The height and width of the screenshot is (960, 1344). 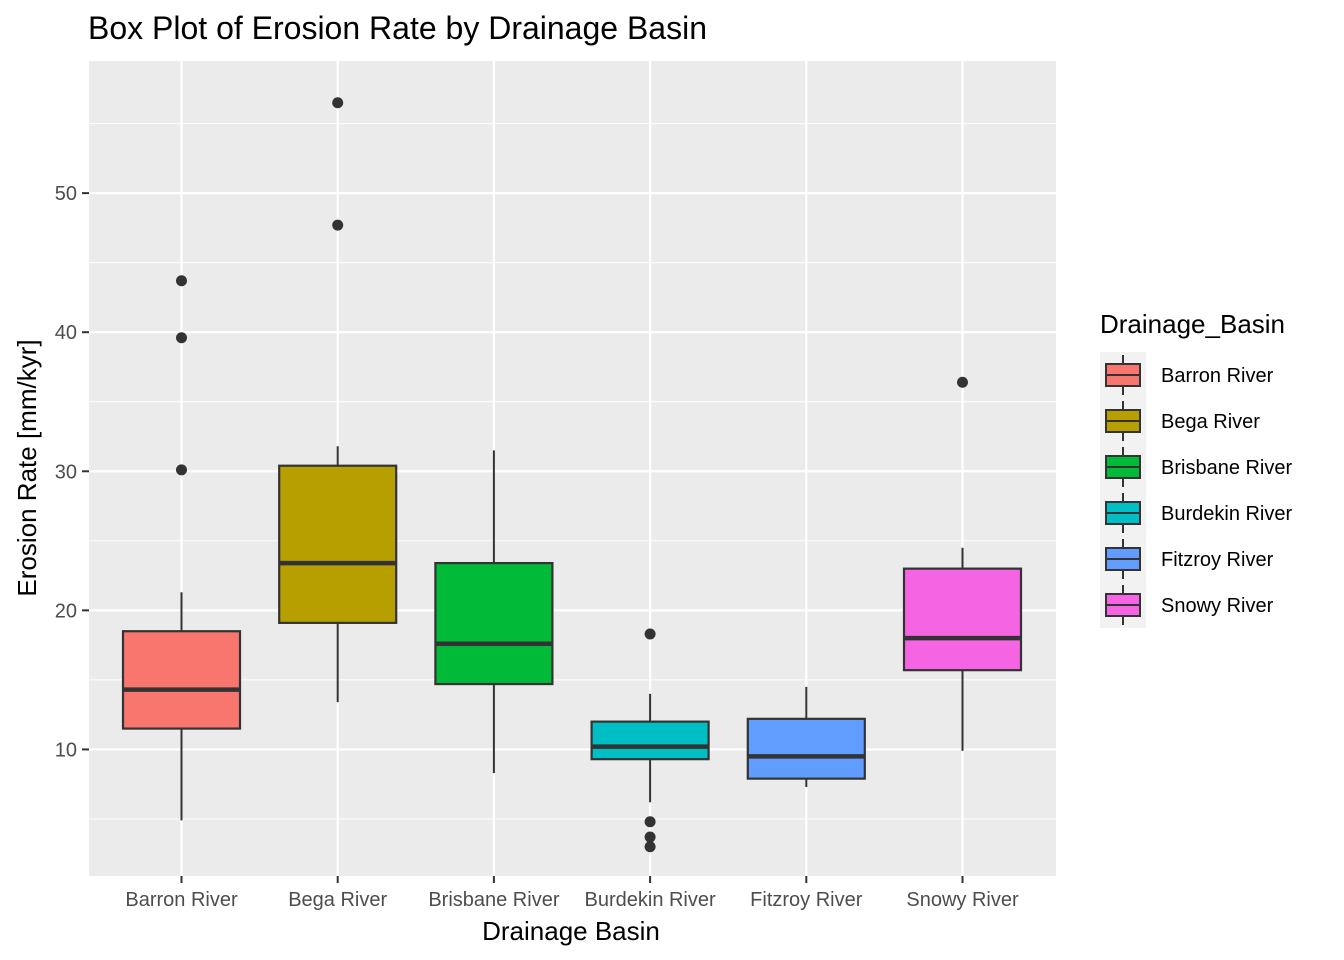 I want to click on x-tick-label: Barron River, so click(x=181, y=900).